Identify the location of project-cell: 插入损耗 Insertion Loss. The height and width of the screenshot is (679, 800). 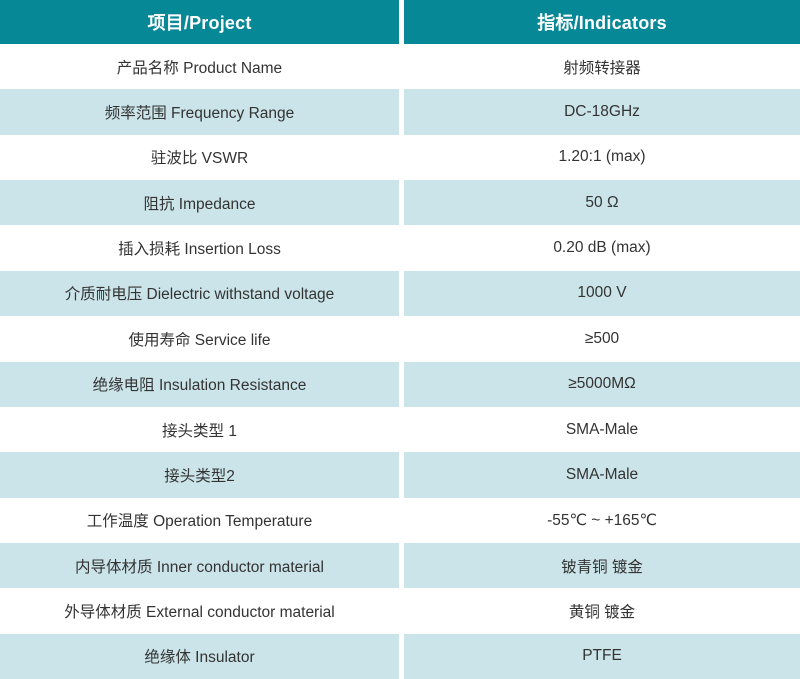
(199, 248).